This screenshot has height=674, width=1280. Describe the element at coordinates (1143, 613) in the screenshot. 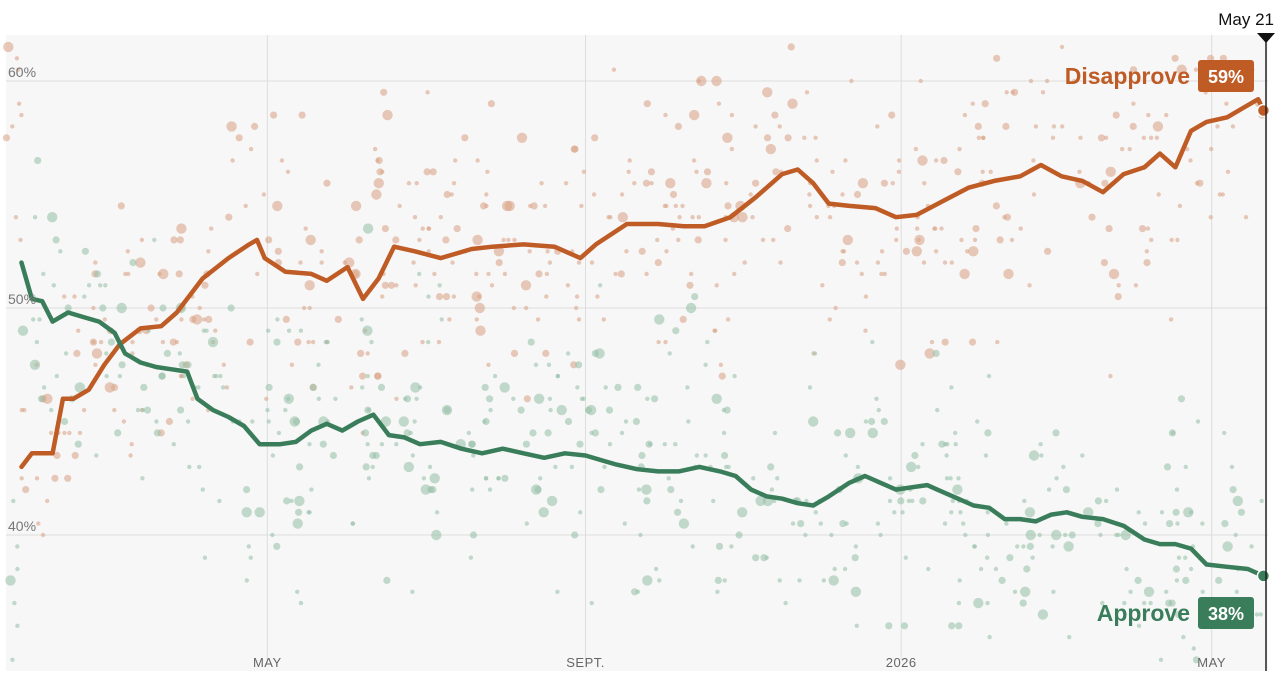

I see `approve-label: Approve` at that location.